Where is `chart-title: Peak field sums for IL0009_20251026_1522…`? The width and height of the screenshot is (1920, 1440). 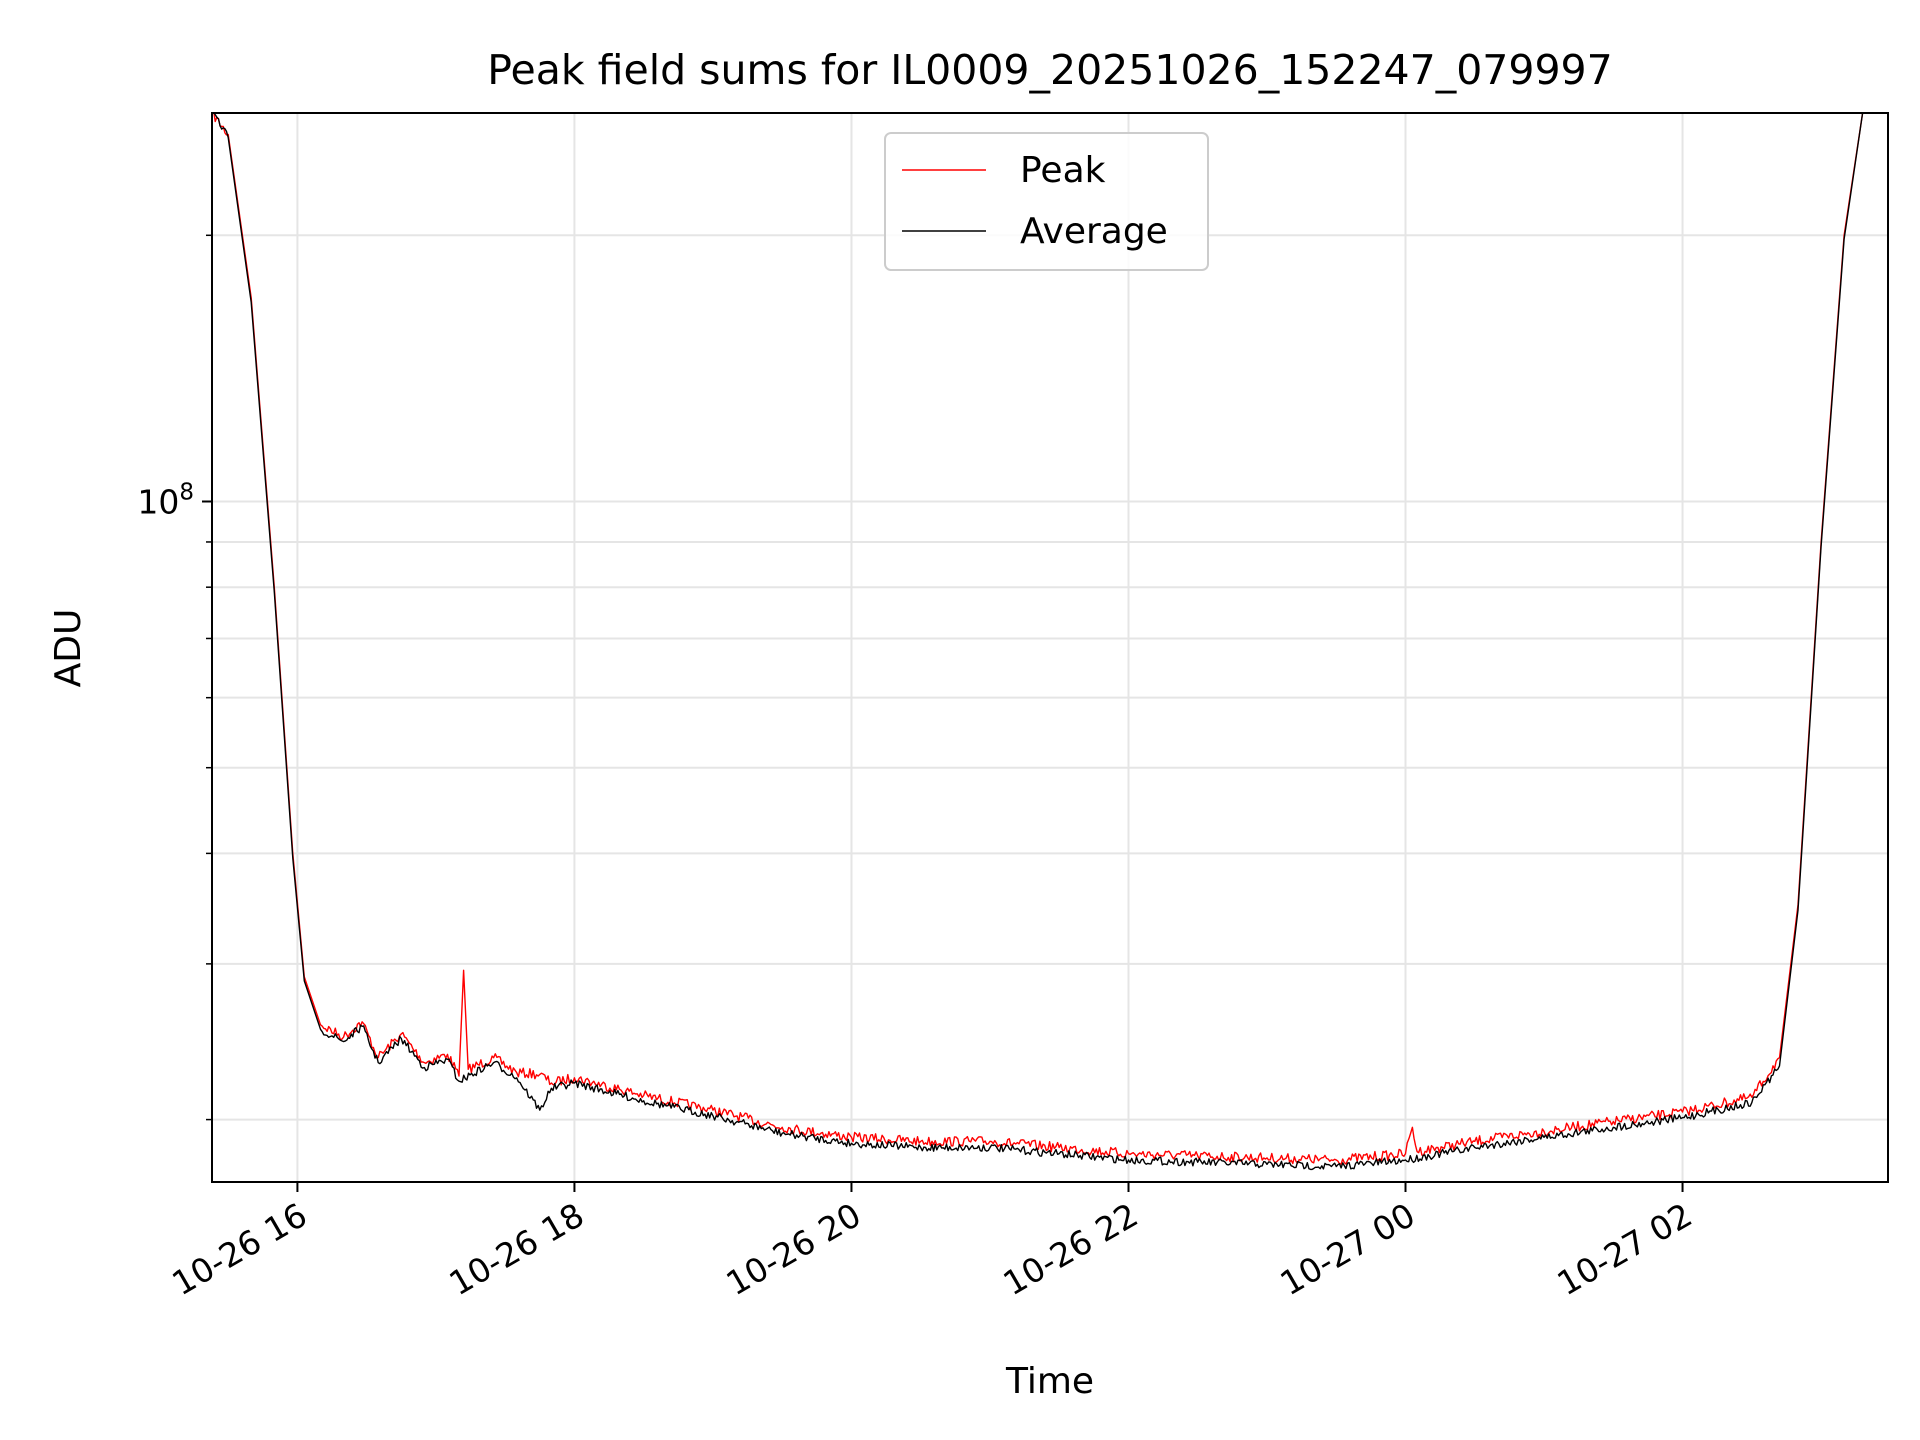
chart-title: Peak field sums for IL0009_20251026_1522… is located at coordinates (1049, 70).